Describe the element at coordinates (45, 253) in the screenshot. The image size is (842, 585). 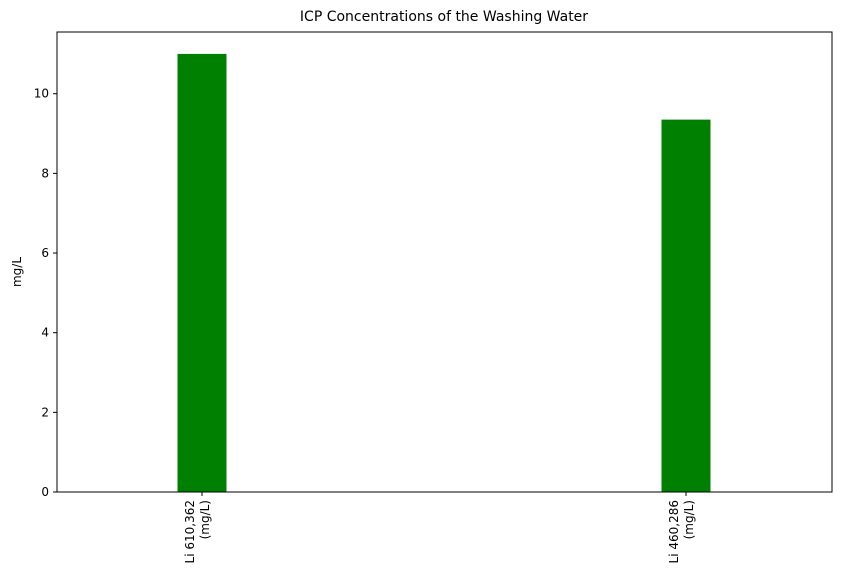
I see `y-tick-label-3: 6` at that location.